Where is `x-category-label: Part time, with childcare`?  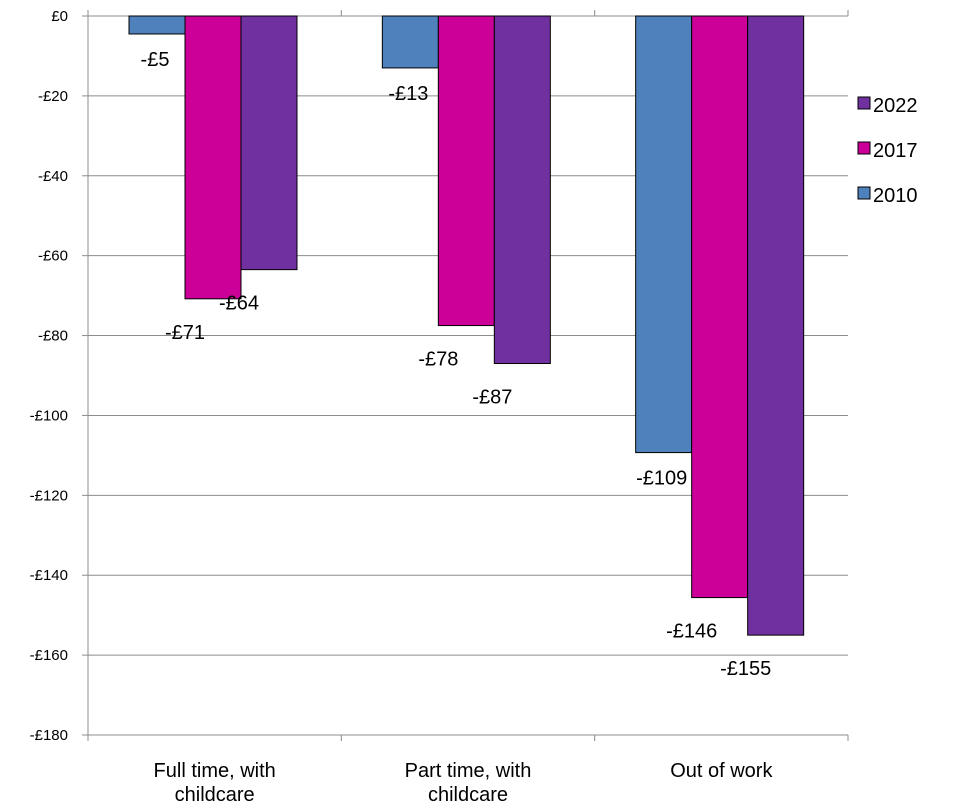 x-category-label: Part time, with childcare is located at coordinates (468, 783).